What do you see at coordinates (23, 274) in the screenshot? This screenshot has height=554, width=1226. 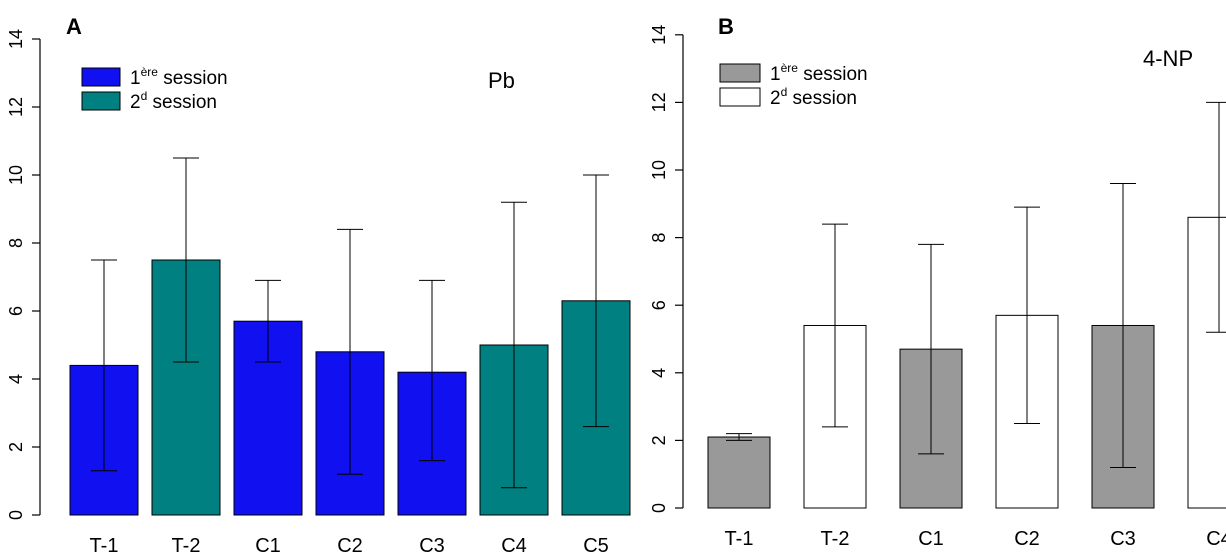 I see `y-axis-a: 0 2 4 6 8 10 12 14` at bounding box center [23, 274].